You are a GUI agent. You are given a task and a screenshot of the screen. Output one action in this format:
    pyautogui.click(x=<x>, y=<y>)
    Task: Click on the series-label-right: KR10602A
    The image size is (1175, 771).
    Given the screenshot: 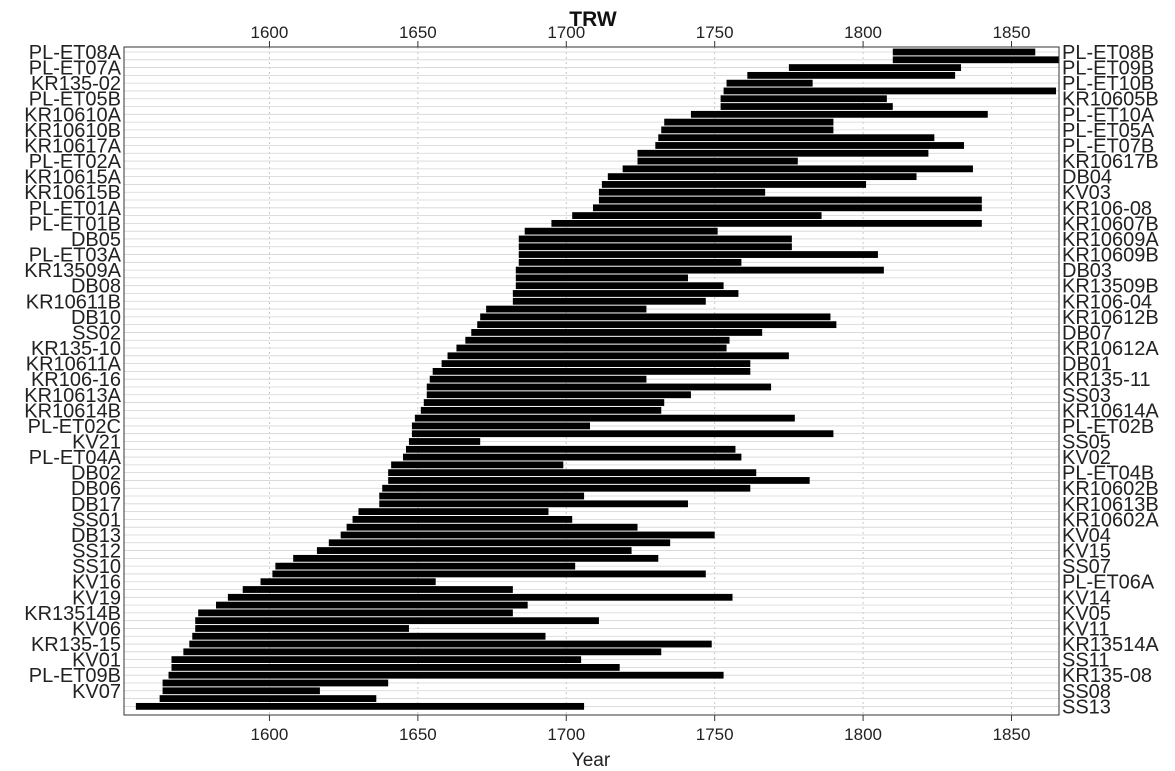 What is the action you would take?
    pyautogui.click(x=1110, y=520)
    